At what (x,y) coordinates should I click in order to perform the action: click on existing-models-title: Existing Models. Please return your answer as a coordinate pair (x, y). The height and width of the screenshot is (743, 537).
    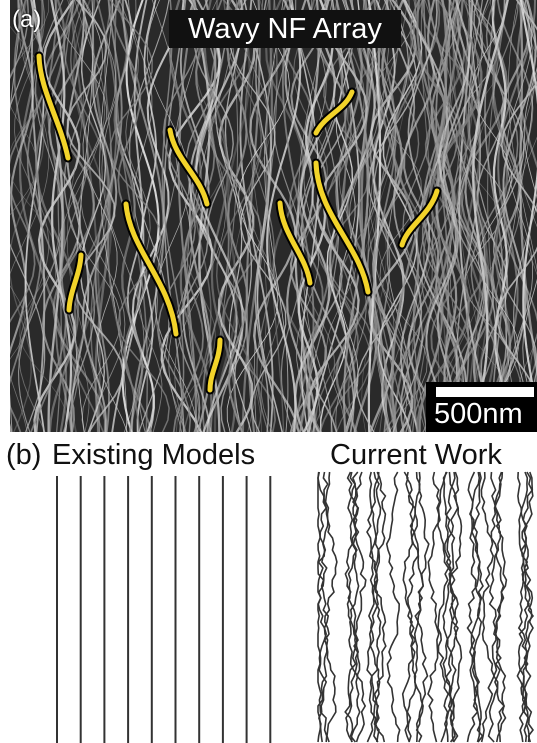
    Looking at the image, I should click on (154, 455).